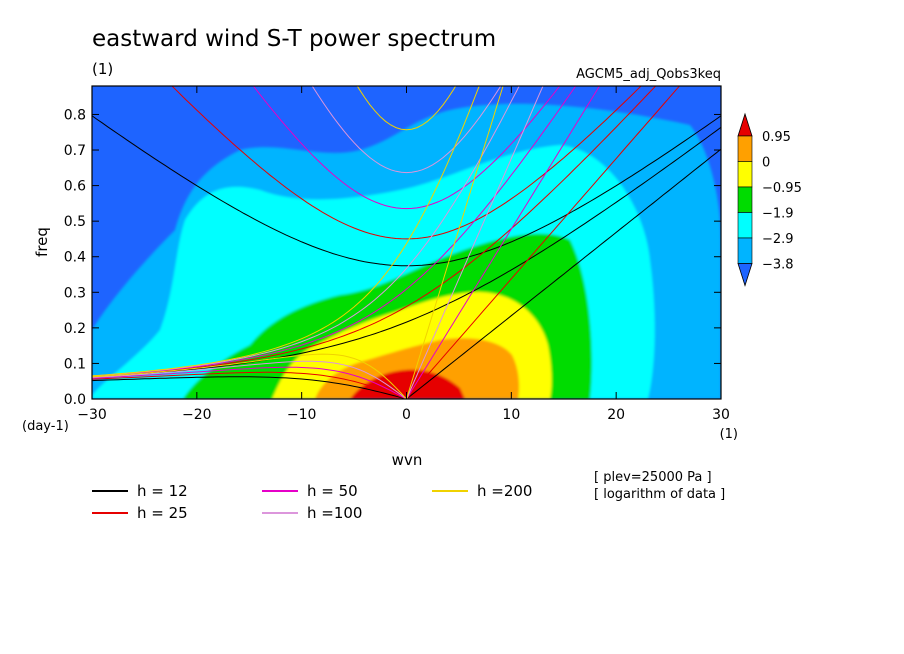 This screenshot has width=904, height=654. I want to click on y-axis-unit: (day-1), so click(45, 426).